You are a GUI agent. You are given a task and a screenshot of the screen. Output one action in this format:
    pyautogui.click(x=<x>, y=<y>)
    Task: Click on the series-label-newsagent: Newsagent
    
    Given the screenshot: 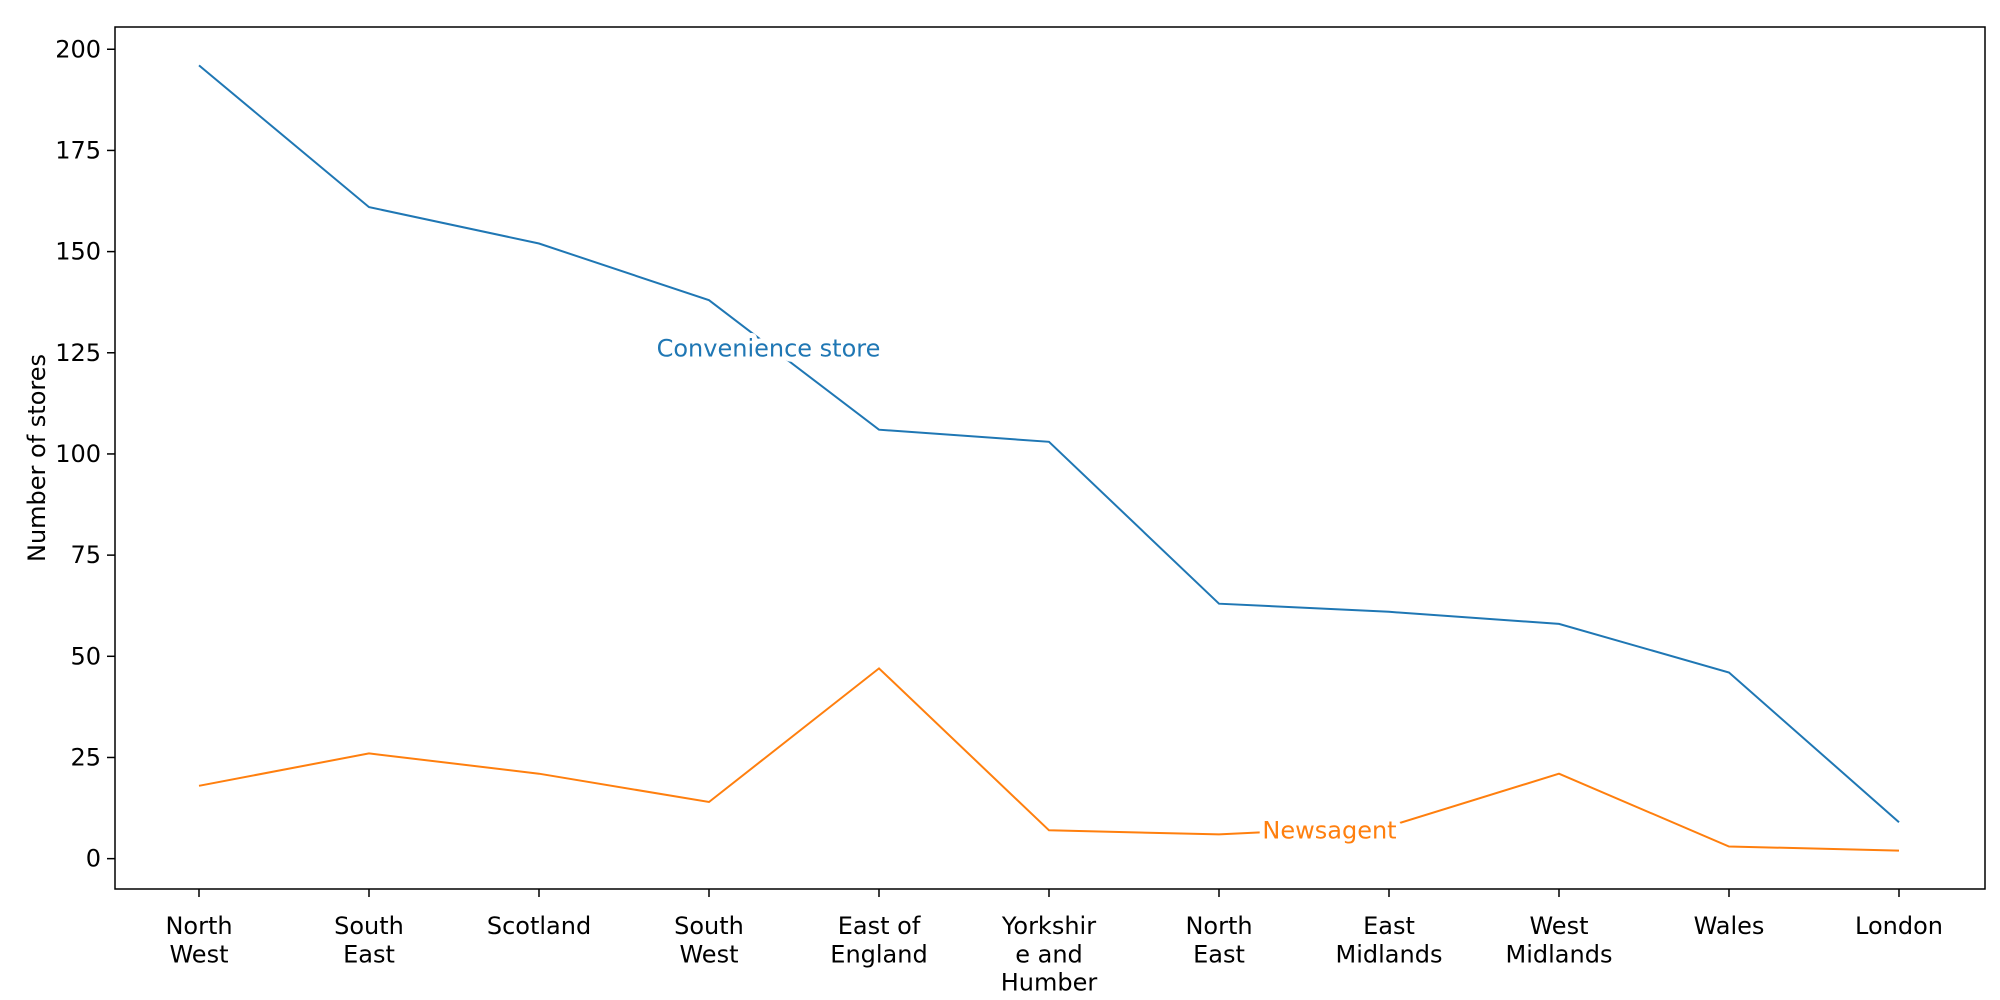 What is the action you would take?
    pyautogui.click(x=1329, y=830)
    